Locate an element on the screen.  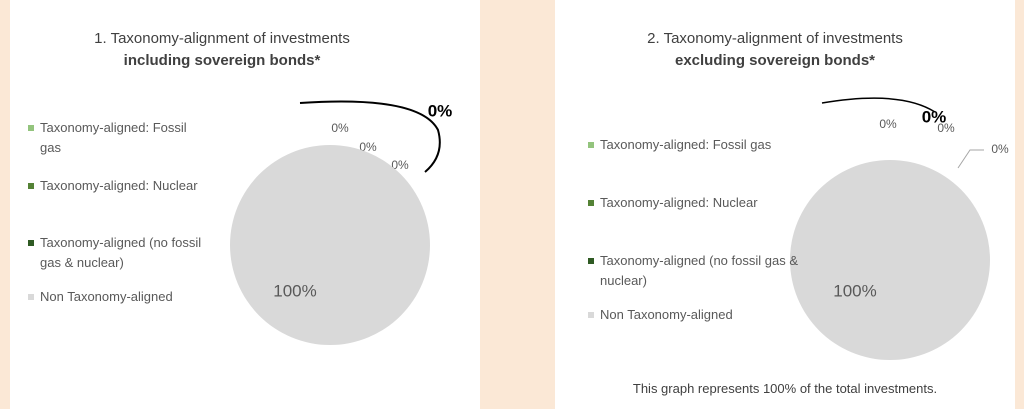
chart-subtitle: including sovereign bonds* is located at coordinates (222, 60).